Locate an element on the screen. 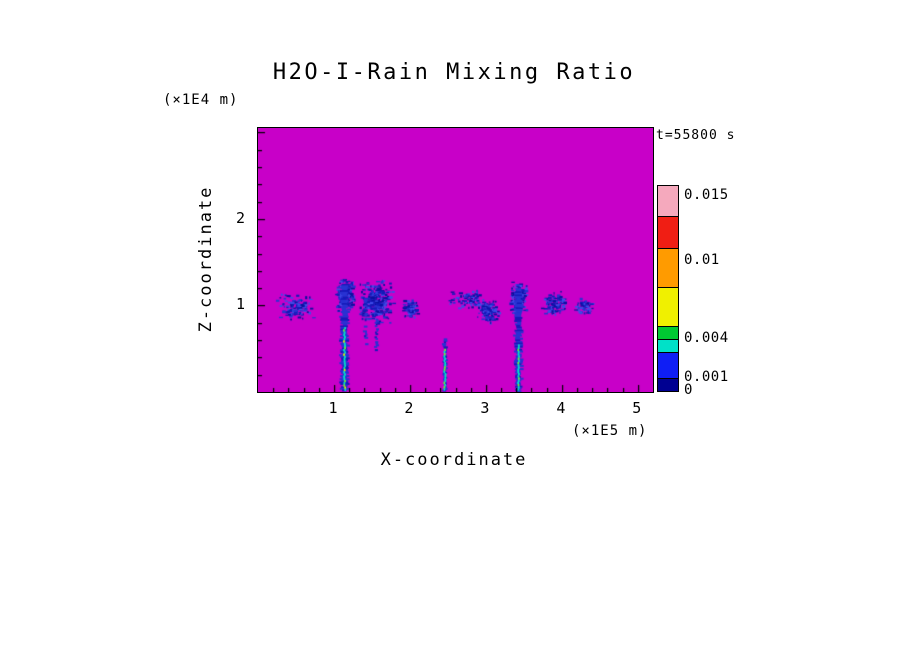  x-tick-label: 4 is located at coordinates (561, 408).